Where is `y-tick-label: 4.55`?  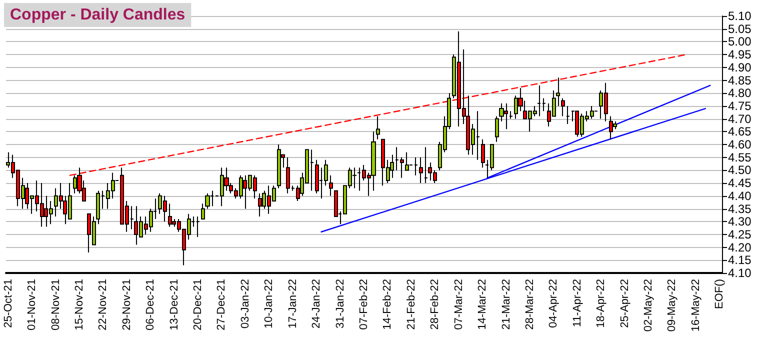
y-tick-label: 4.55 is located at coordinates (740, 157).